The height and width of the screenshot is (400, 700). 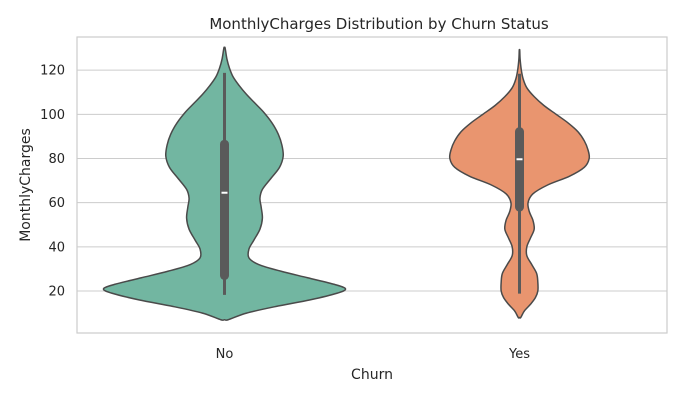 What do you see at coordinates (56, 247) in the screenshot?
I see `y-tick-label: 40` at bounding box center [56, 247].